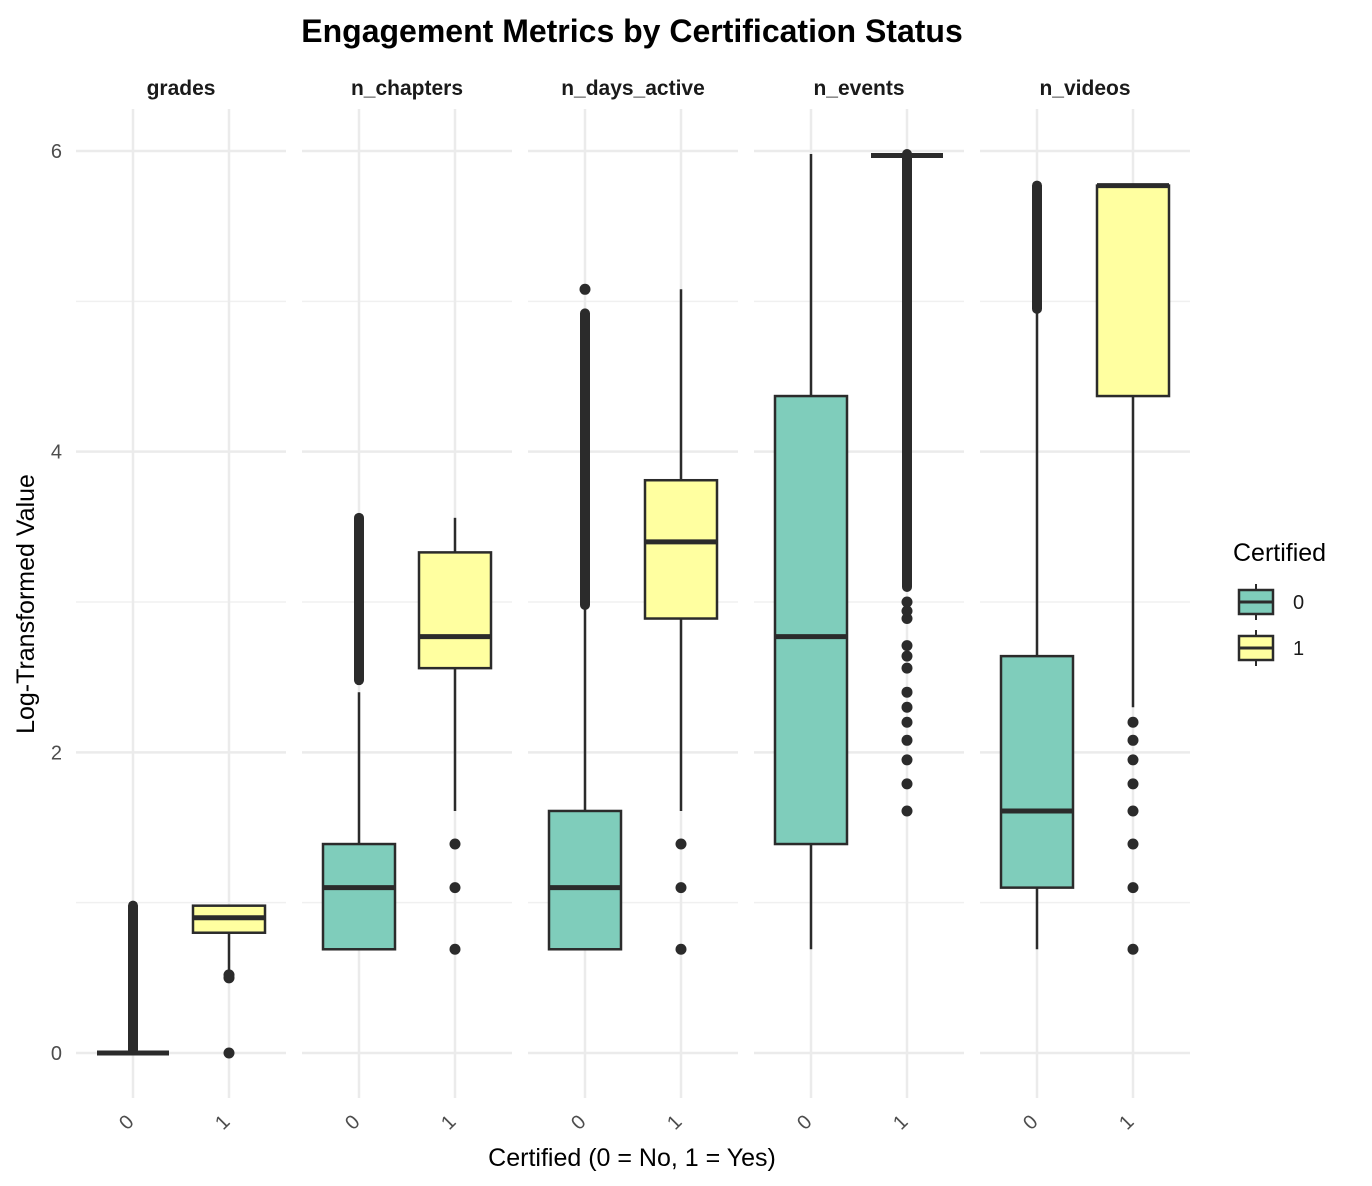 Image resolution: width=1372 pixels, height=1186 pixels. What do you see at coordinates (633, 88) in the screenshot?
I see `facet-label: n_days_active` at bounding box center [633, 88].